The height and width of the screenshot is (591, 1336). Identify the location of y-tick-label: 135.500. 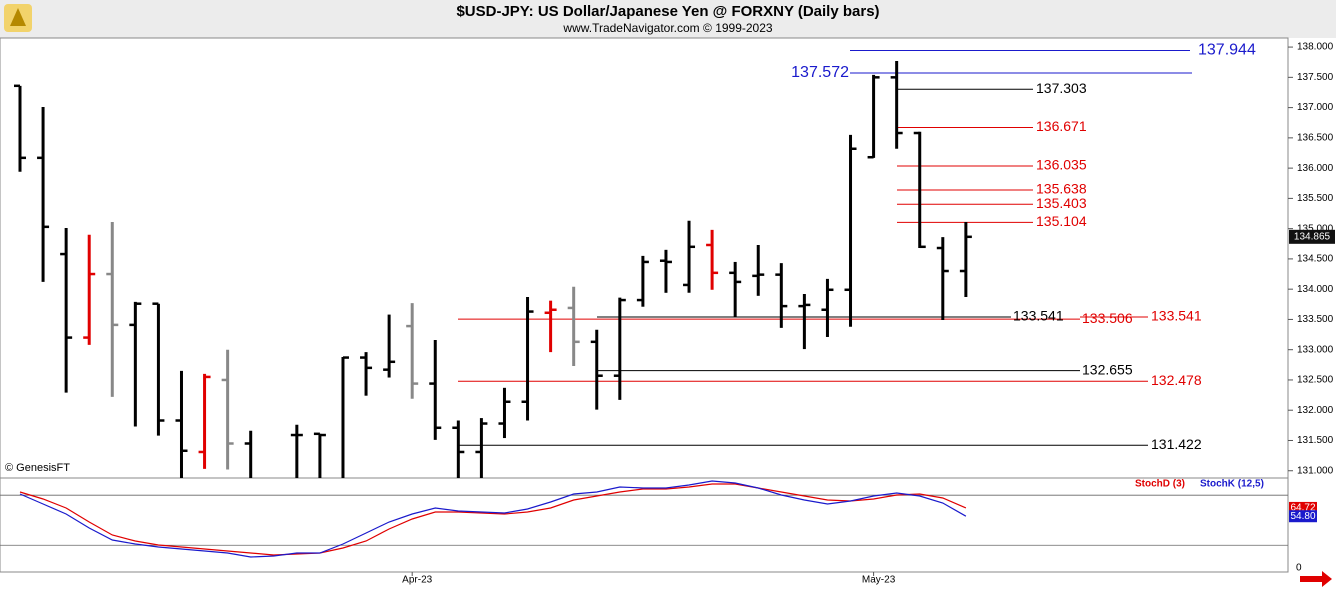
(1315, 198).